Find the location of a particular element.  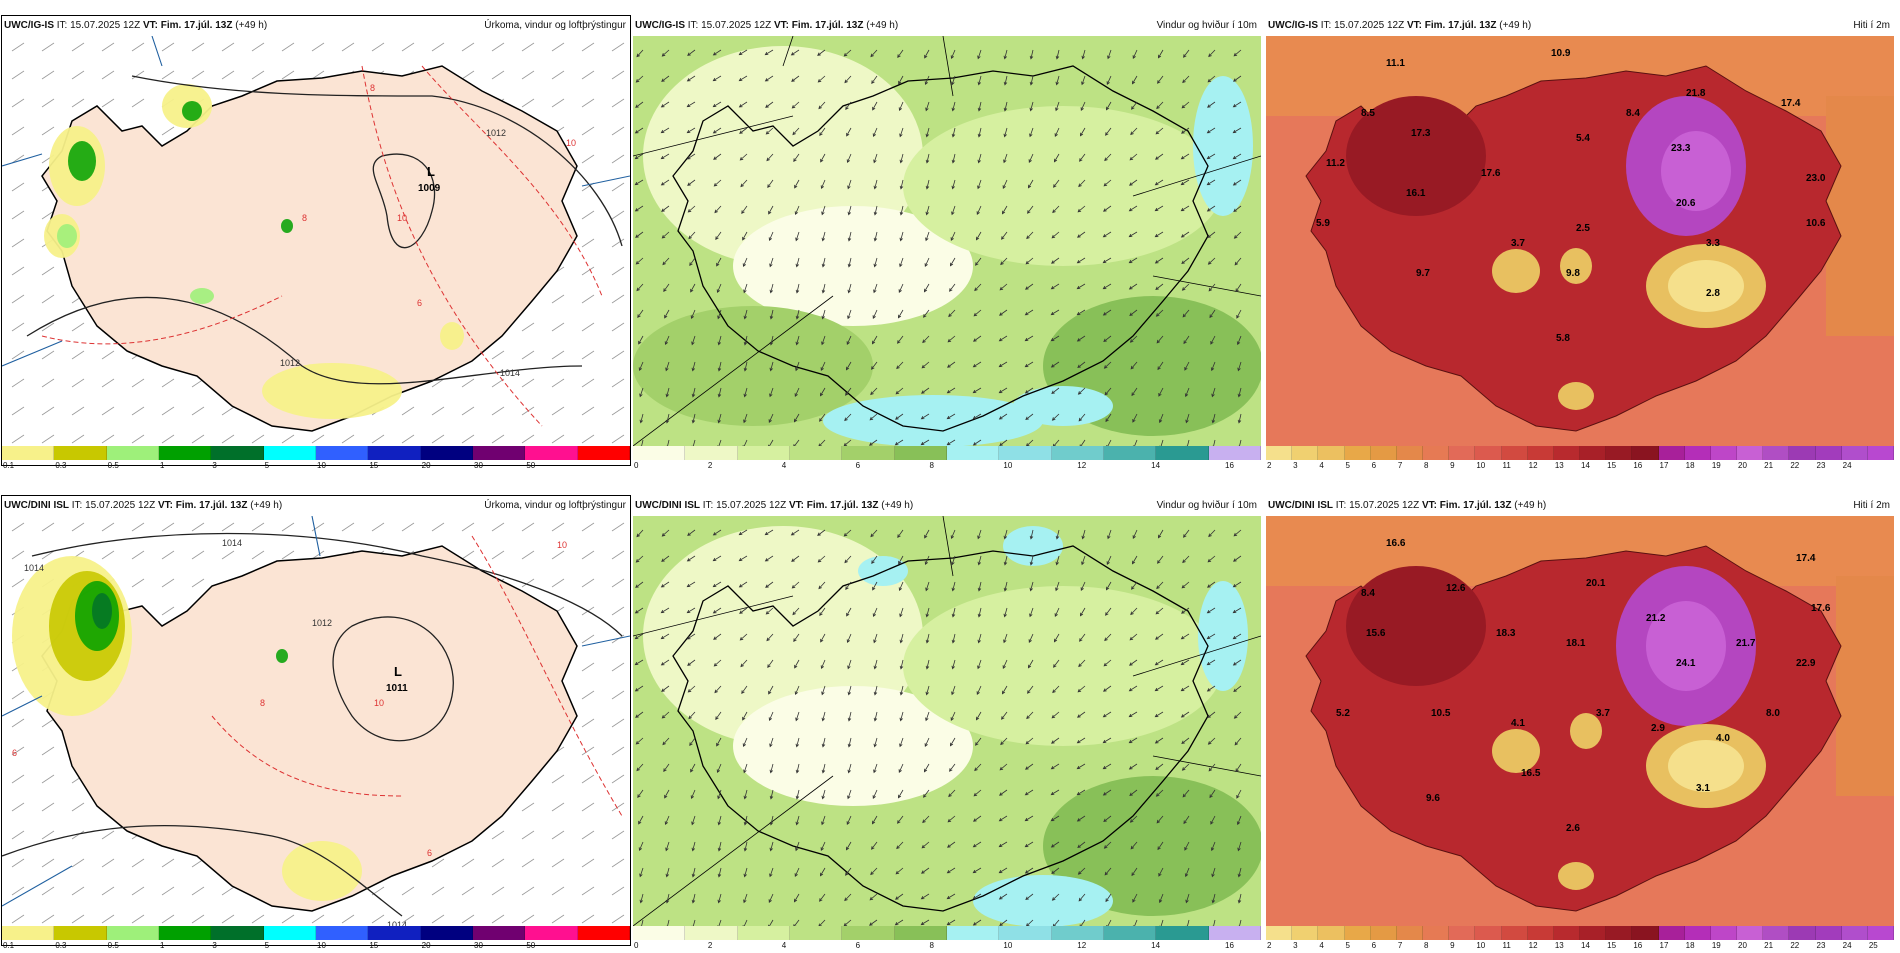

colorbar-tick-label: 14 is located at coordinates (1156, 945).